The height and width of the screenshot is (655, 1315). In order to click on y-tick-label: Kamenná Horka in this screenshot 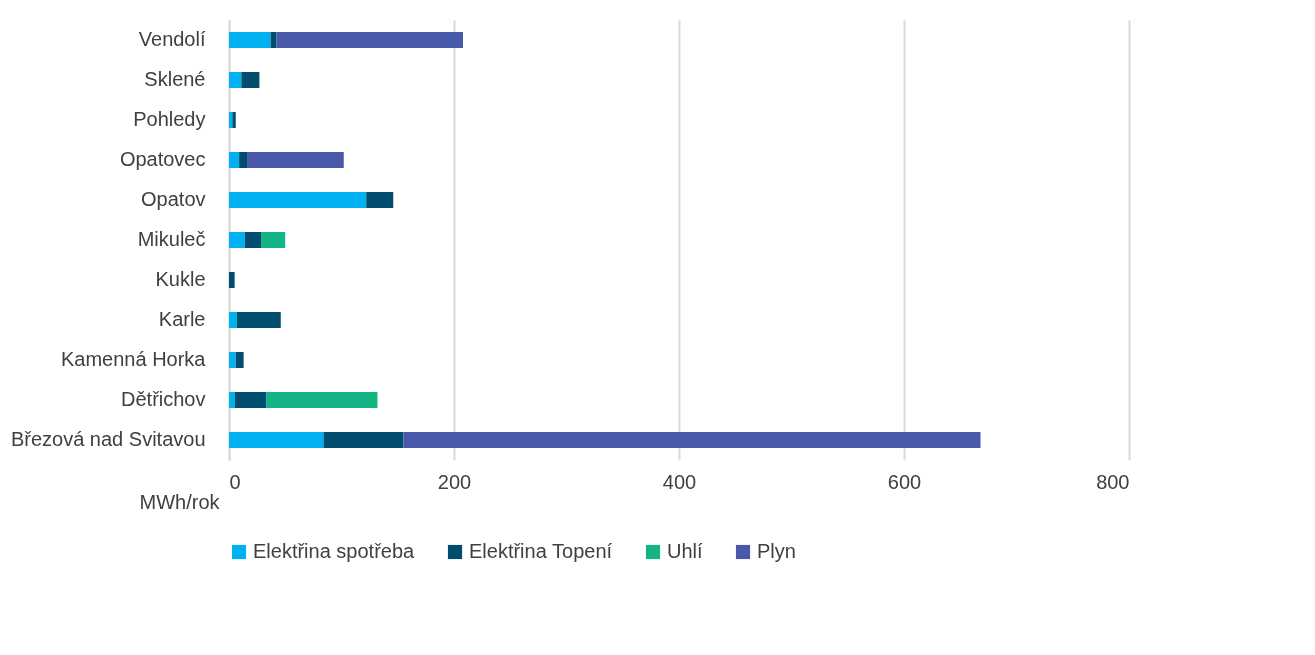, I will do `click(133, 359)`.